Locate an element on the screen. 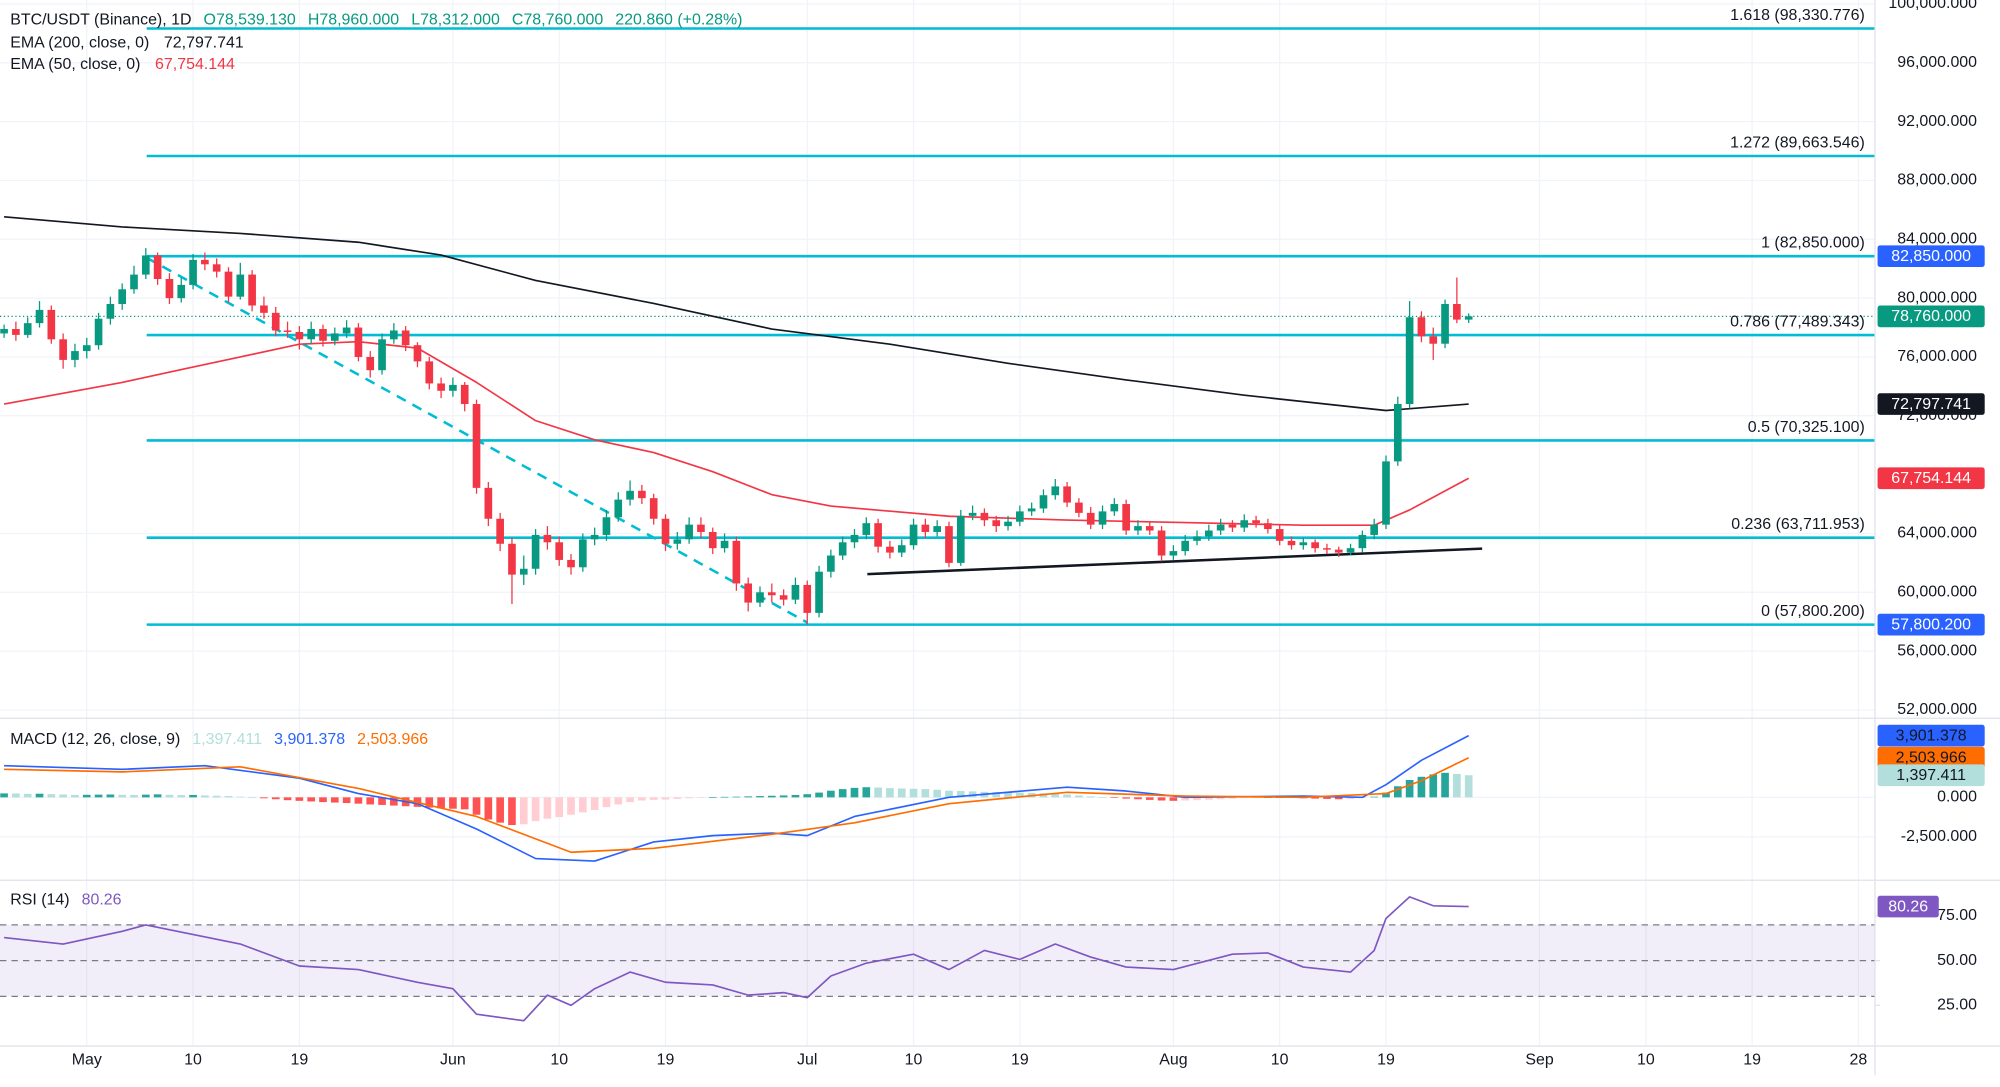 This screenshot has width=2000, height=1087. x-tick-label: May is located at coordinates (87, 1059).